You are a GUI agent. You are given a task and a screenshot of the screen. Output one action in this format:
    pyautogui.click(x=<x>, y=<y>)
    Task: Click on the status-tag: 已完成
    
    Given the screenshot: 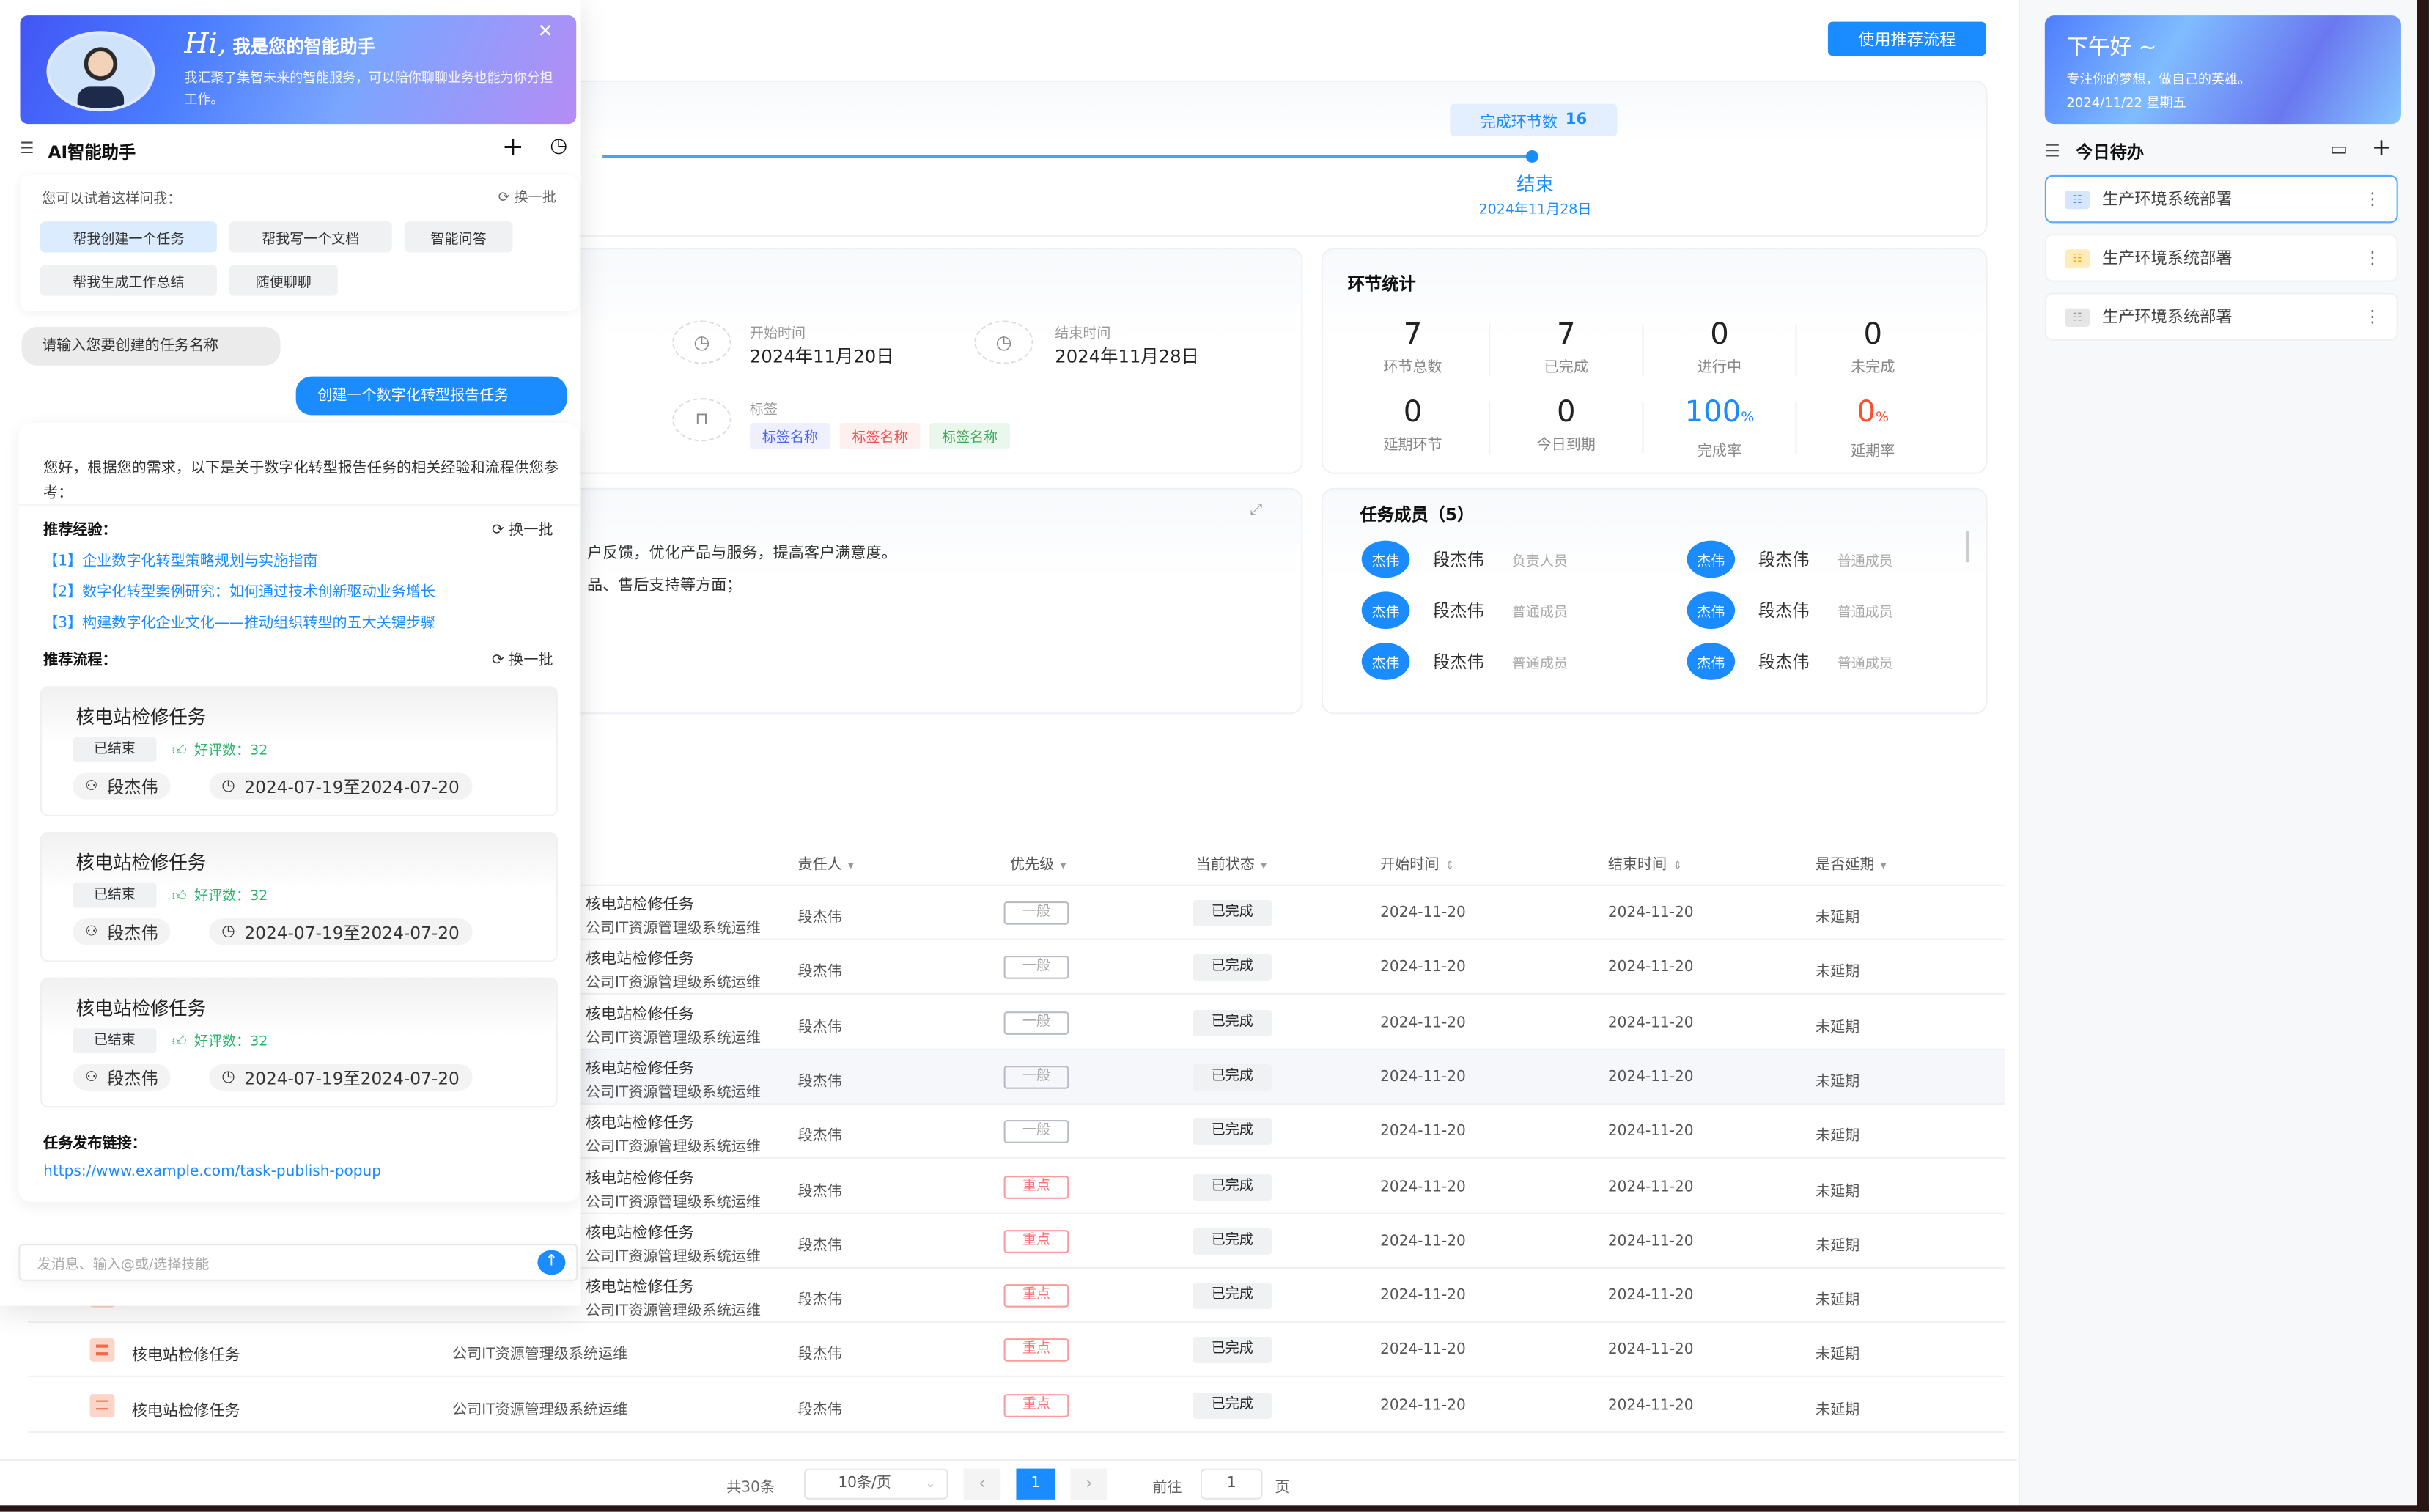 What is the action you would take?
    pyautogui.click(x=1232, y=912)
    